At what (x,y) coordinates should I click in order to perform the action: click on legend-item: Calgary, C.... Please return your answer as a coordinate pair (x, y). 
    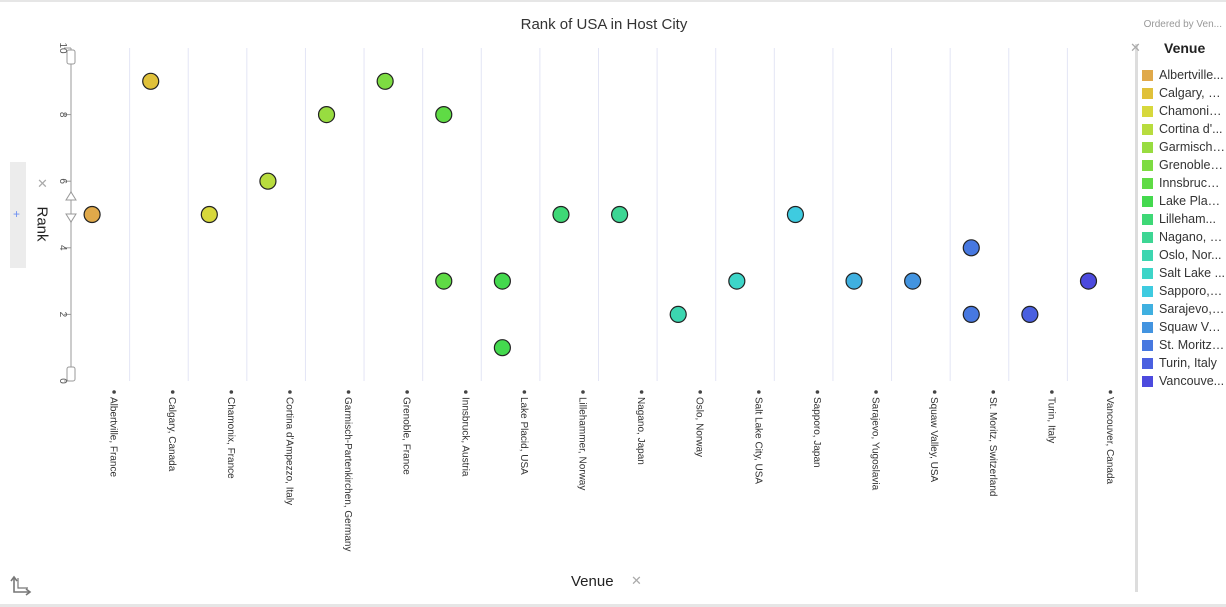
    Looking at the image, I should click on (1184, 93).